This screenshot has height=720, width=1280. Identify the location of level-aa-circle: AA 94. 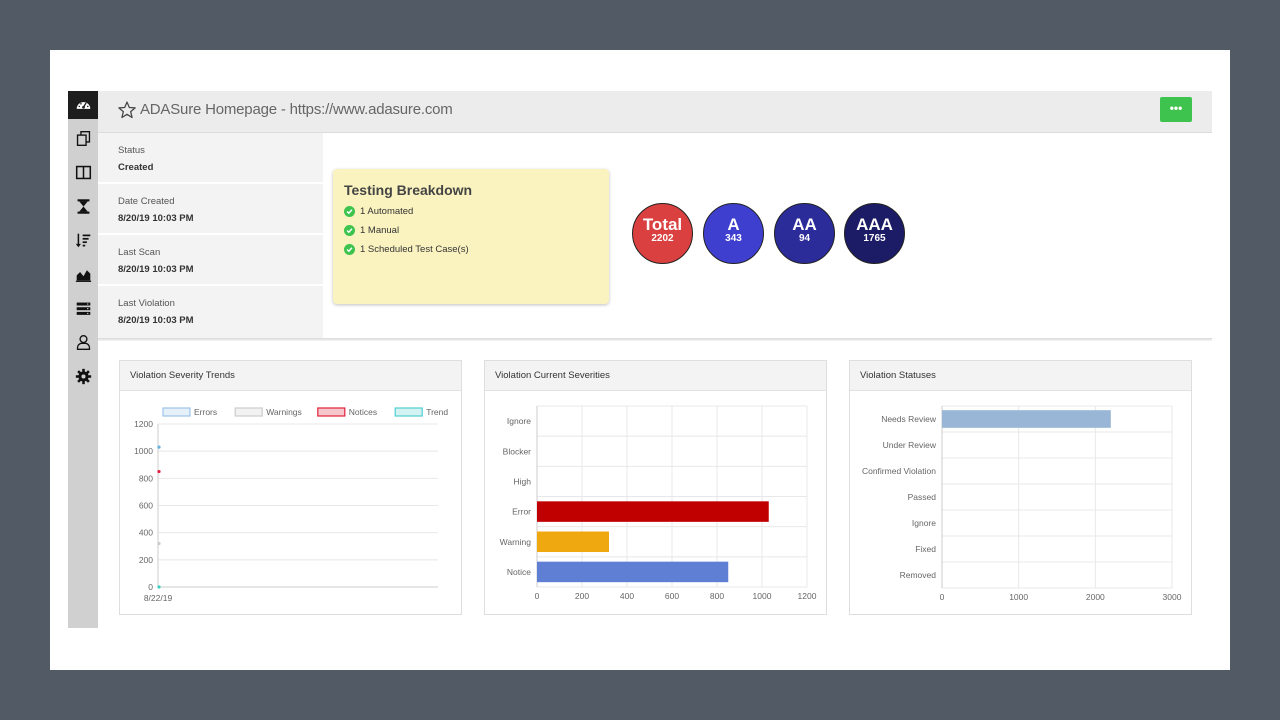
(804, 233).